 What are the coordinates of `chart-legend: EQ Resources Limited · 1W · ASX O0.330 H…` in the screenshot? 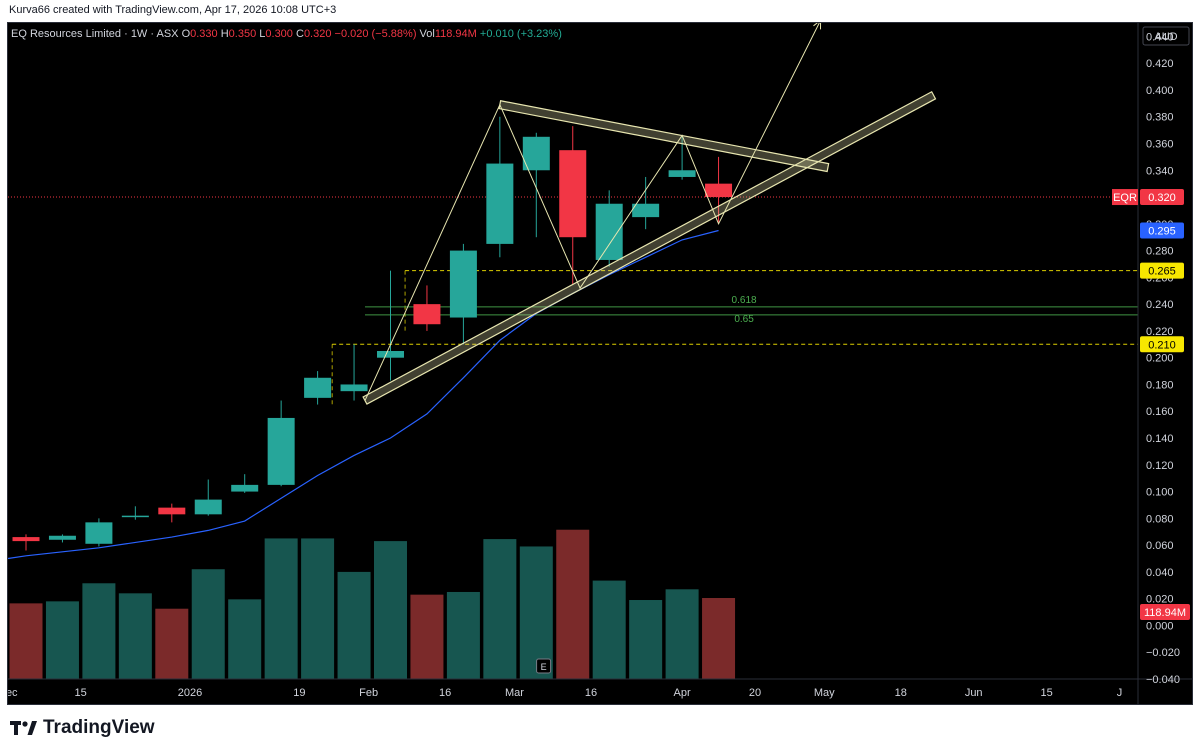 It's located at (286, 34).